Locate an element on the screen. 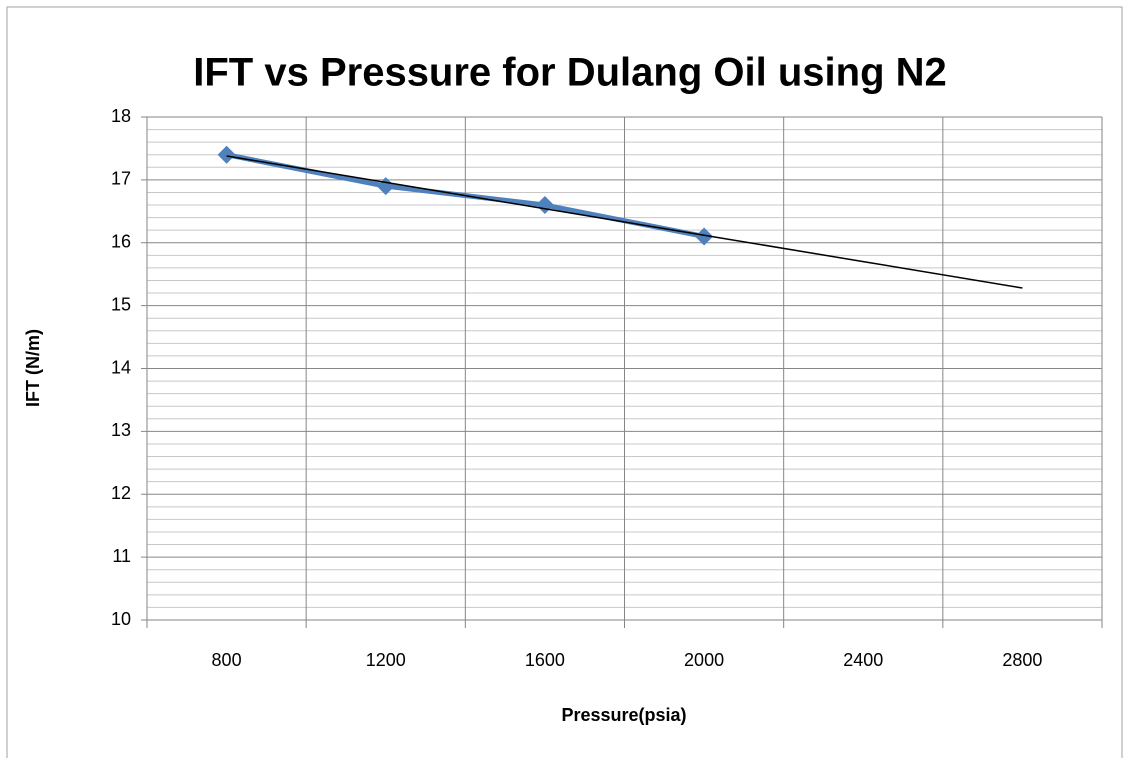 This screenshot has height=758, width=1129. x-tick-label: 2400 is located at coordinates (863, 660).